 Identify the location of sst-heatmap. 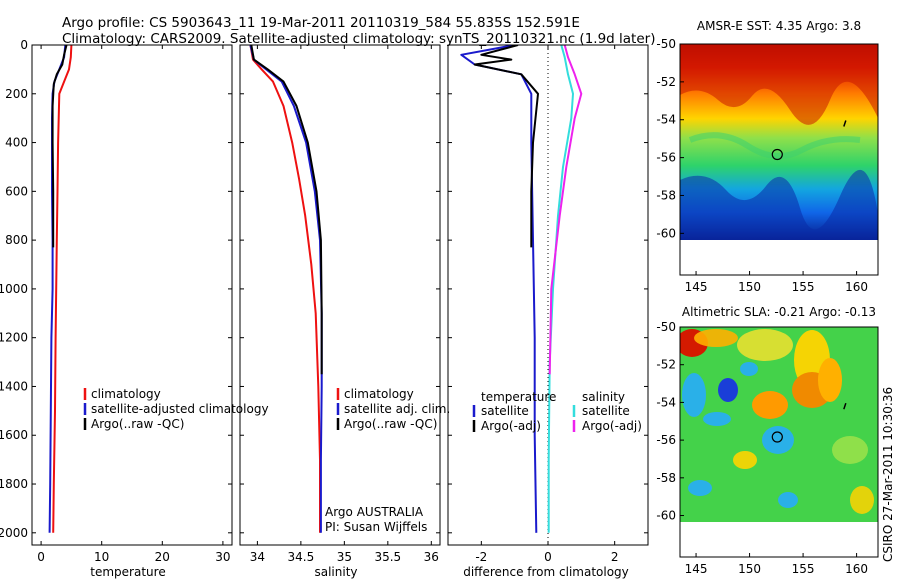
(779, 142).